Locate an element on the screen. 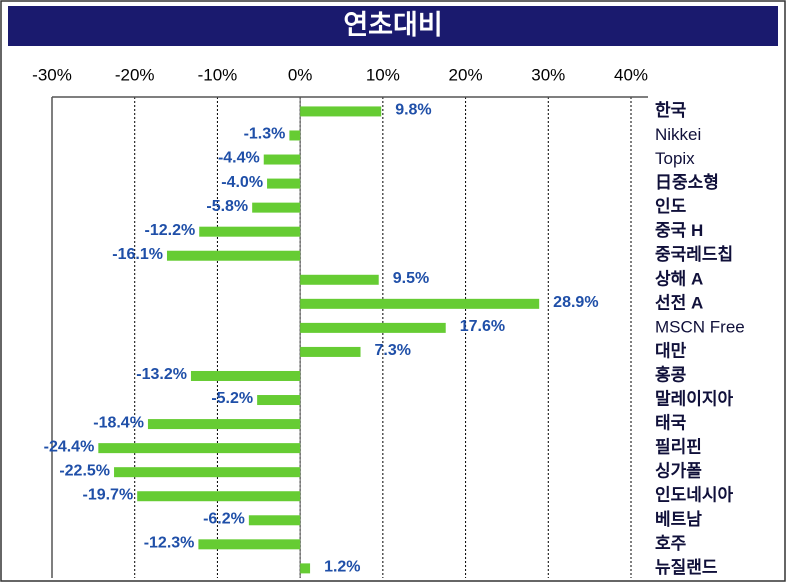 This screenshot has width=786, height=582. value-label: 17.6% is located at coordinates (482, 326).